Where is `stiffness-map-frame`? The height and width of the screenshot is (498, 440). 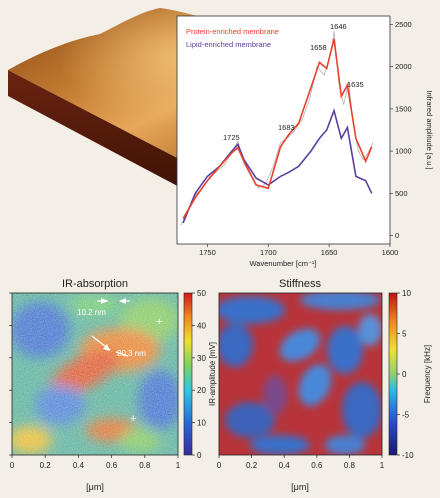 stiffness-map-frame is located at coordinates (300, 374).